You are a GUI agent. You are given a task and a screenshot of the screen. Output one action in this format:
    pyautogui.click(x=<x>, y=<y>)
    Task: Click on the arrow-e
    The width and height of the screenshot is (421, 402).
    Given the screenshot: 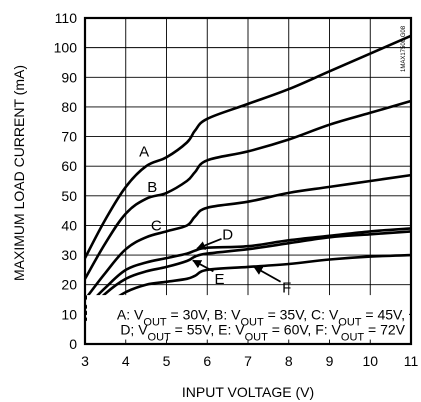 What is the action you would take?
    pyautogui.click(x=203, y=266)
    